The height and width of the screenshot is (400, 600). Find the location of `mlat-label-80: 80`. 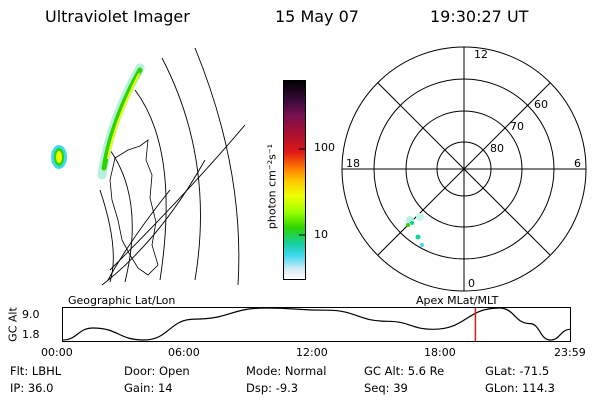

mlat-label-80: 80 is located at coordinates (497, 148).